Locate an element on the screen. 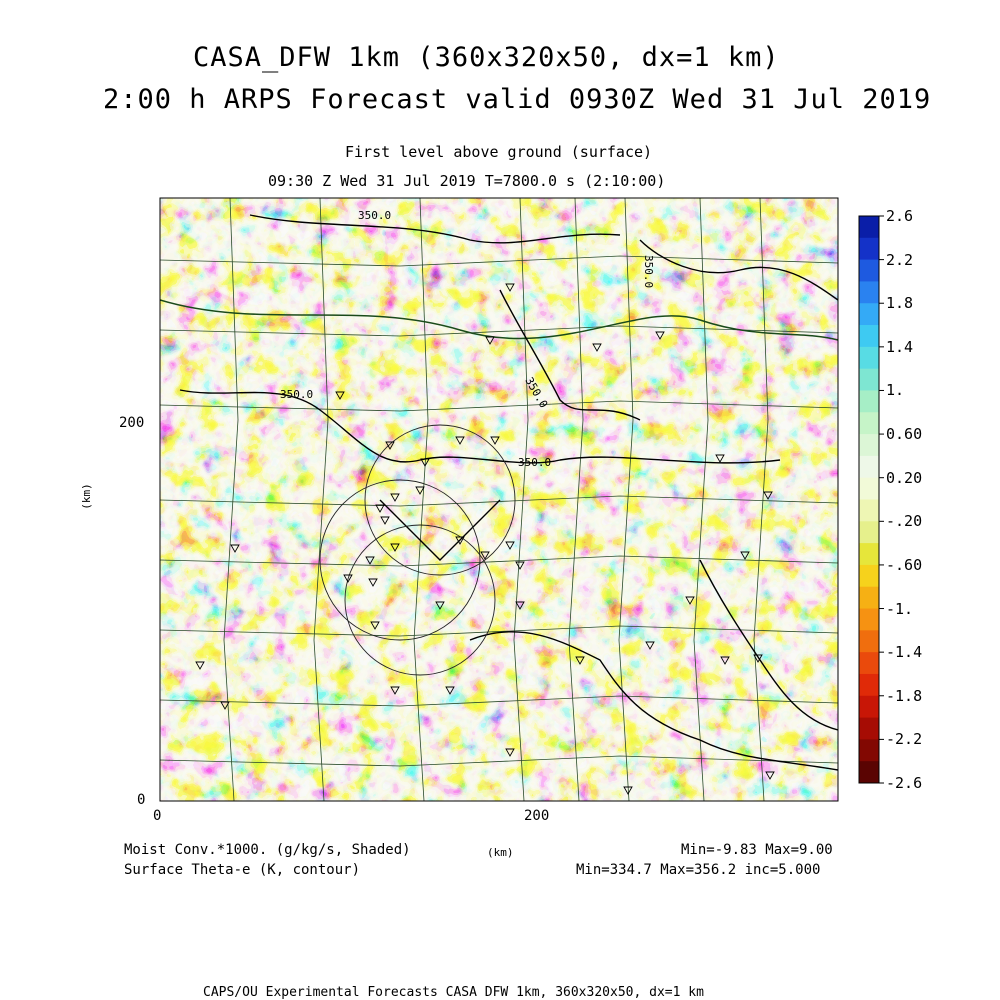 The height and width of the screenshot is (1000, 1000). y-axis-label: (km) is located at coordinates (86, 496).